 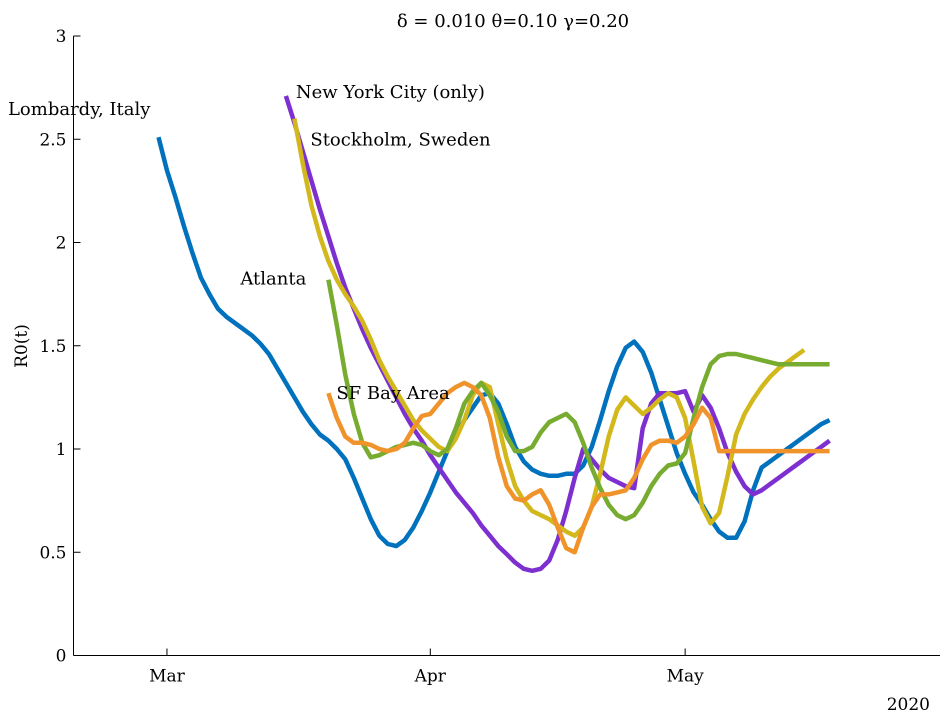 What do you see at coordinates (61, 657) in the screenshot?
I see `y-tick-label: 0` at bounding box center [61, 657].